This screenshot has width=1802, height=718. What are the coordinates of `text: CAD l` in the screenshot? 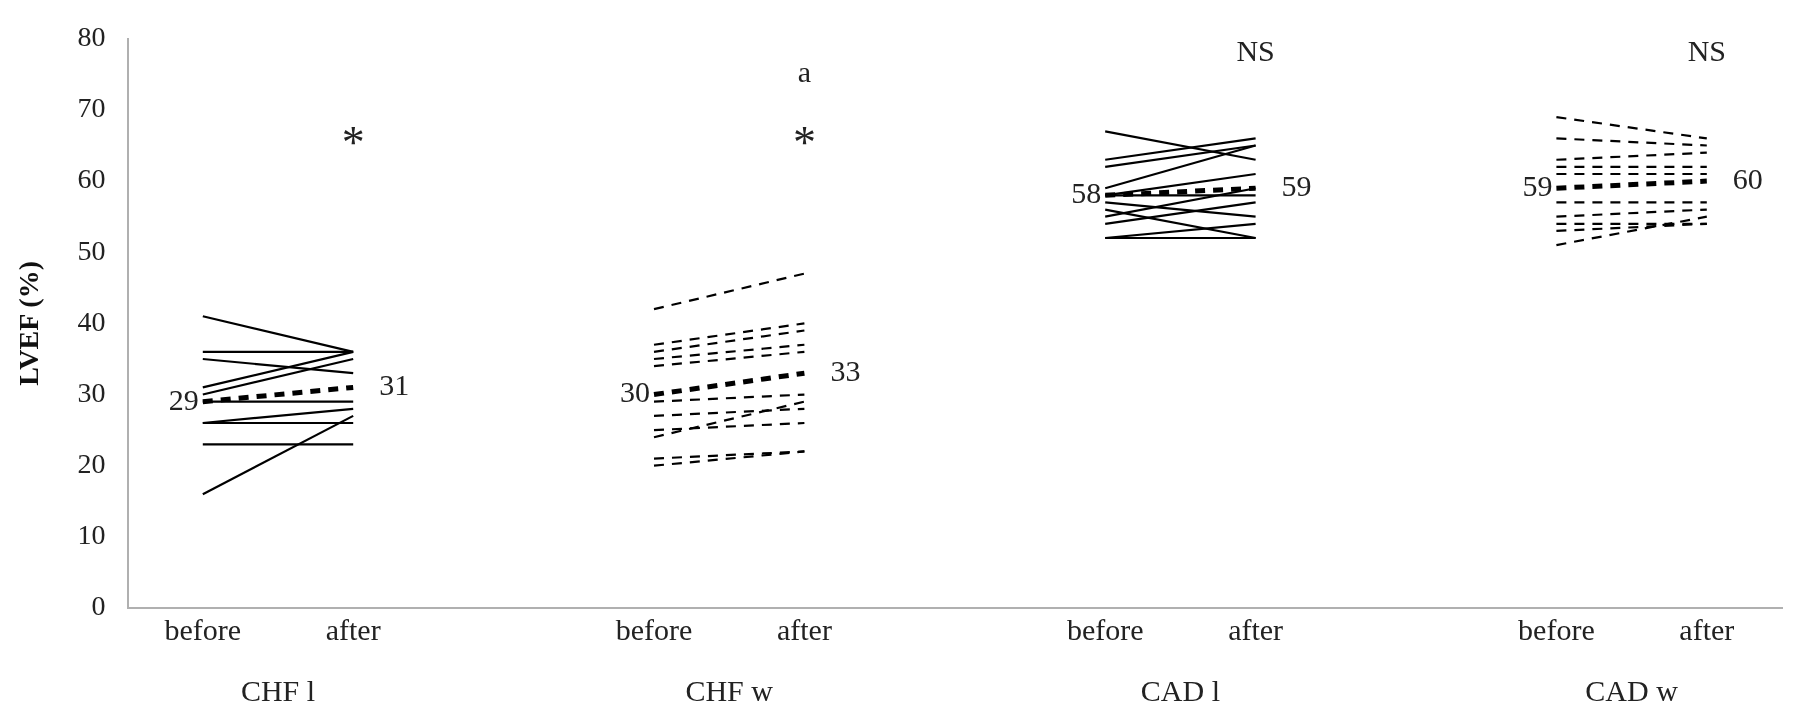 It's located at (1180, 690).